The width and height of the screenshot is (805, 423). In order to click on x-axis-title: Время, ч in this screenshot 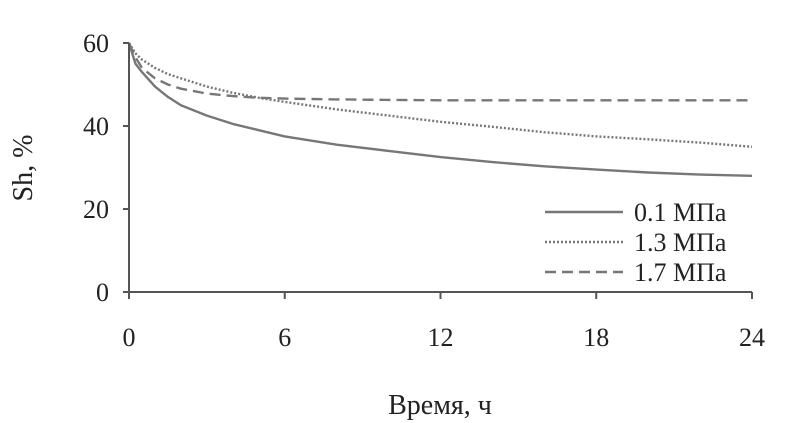, I will do `click(440, 405)`.